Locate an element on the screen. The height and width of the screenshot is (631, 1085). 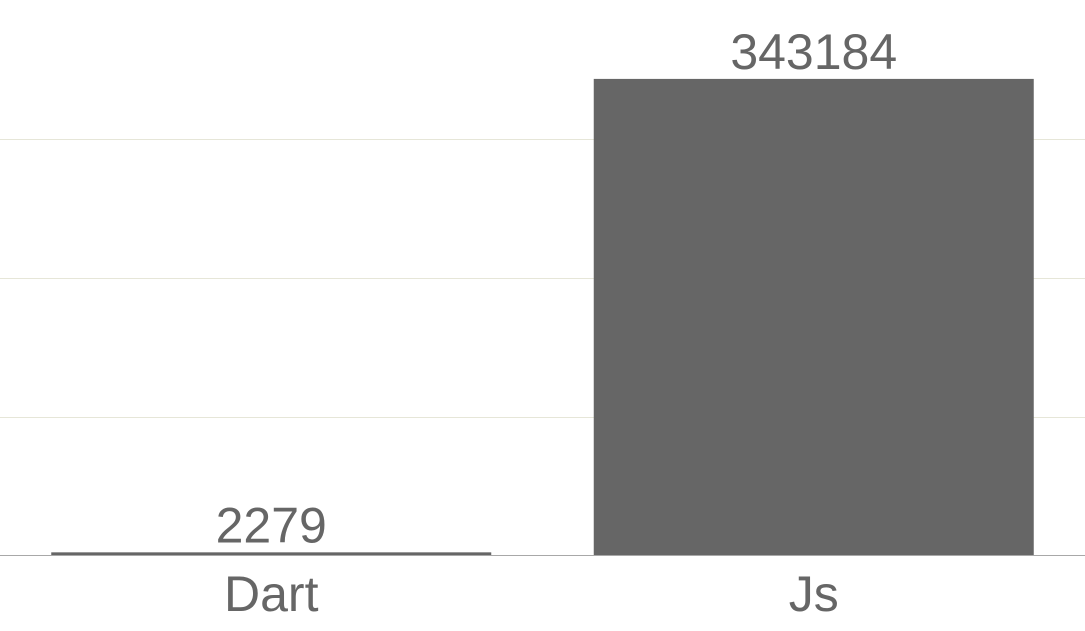
data-label-js: 343184 is located at coordinates (813, 52).